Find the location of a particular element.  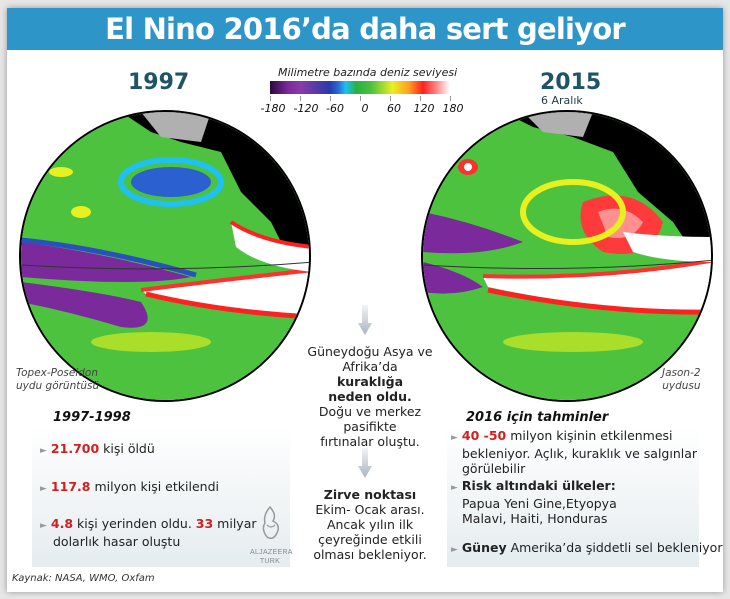

color-scale-bar is located at coordinates (360, 87).